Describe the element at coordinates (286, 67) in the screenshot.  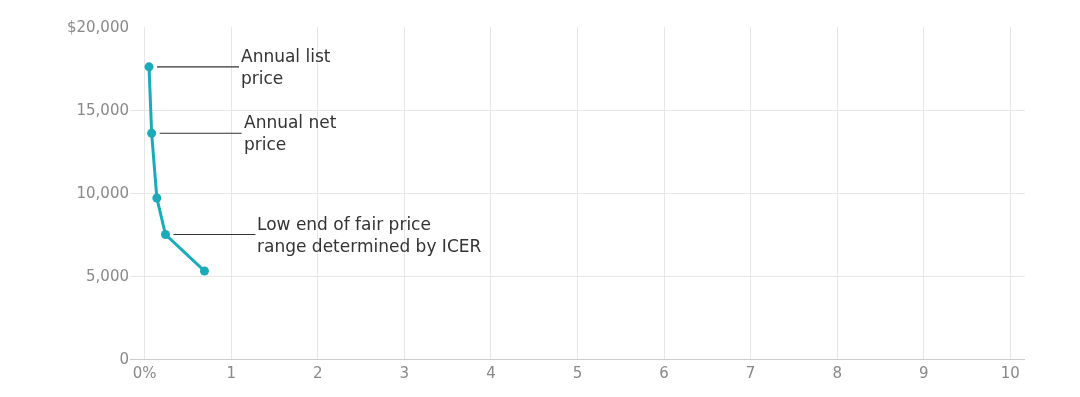
I see `annotation: Annual list price` at that location.